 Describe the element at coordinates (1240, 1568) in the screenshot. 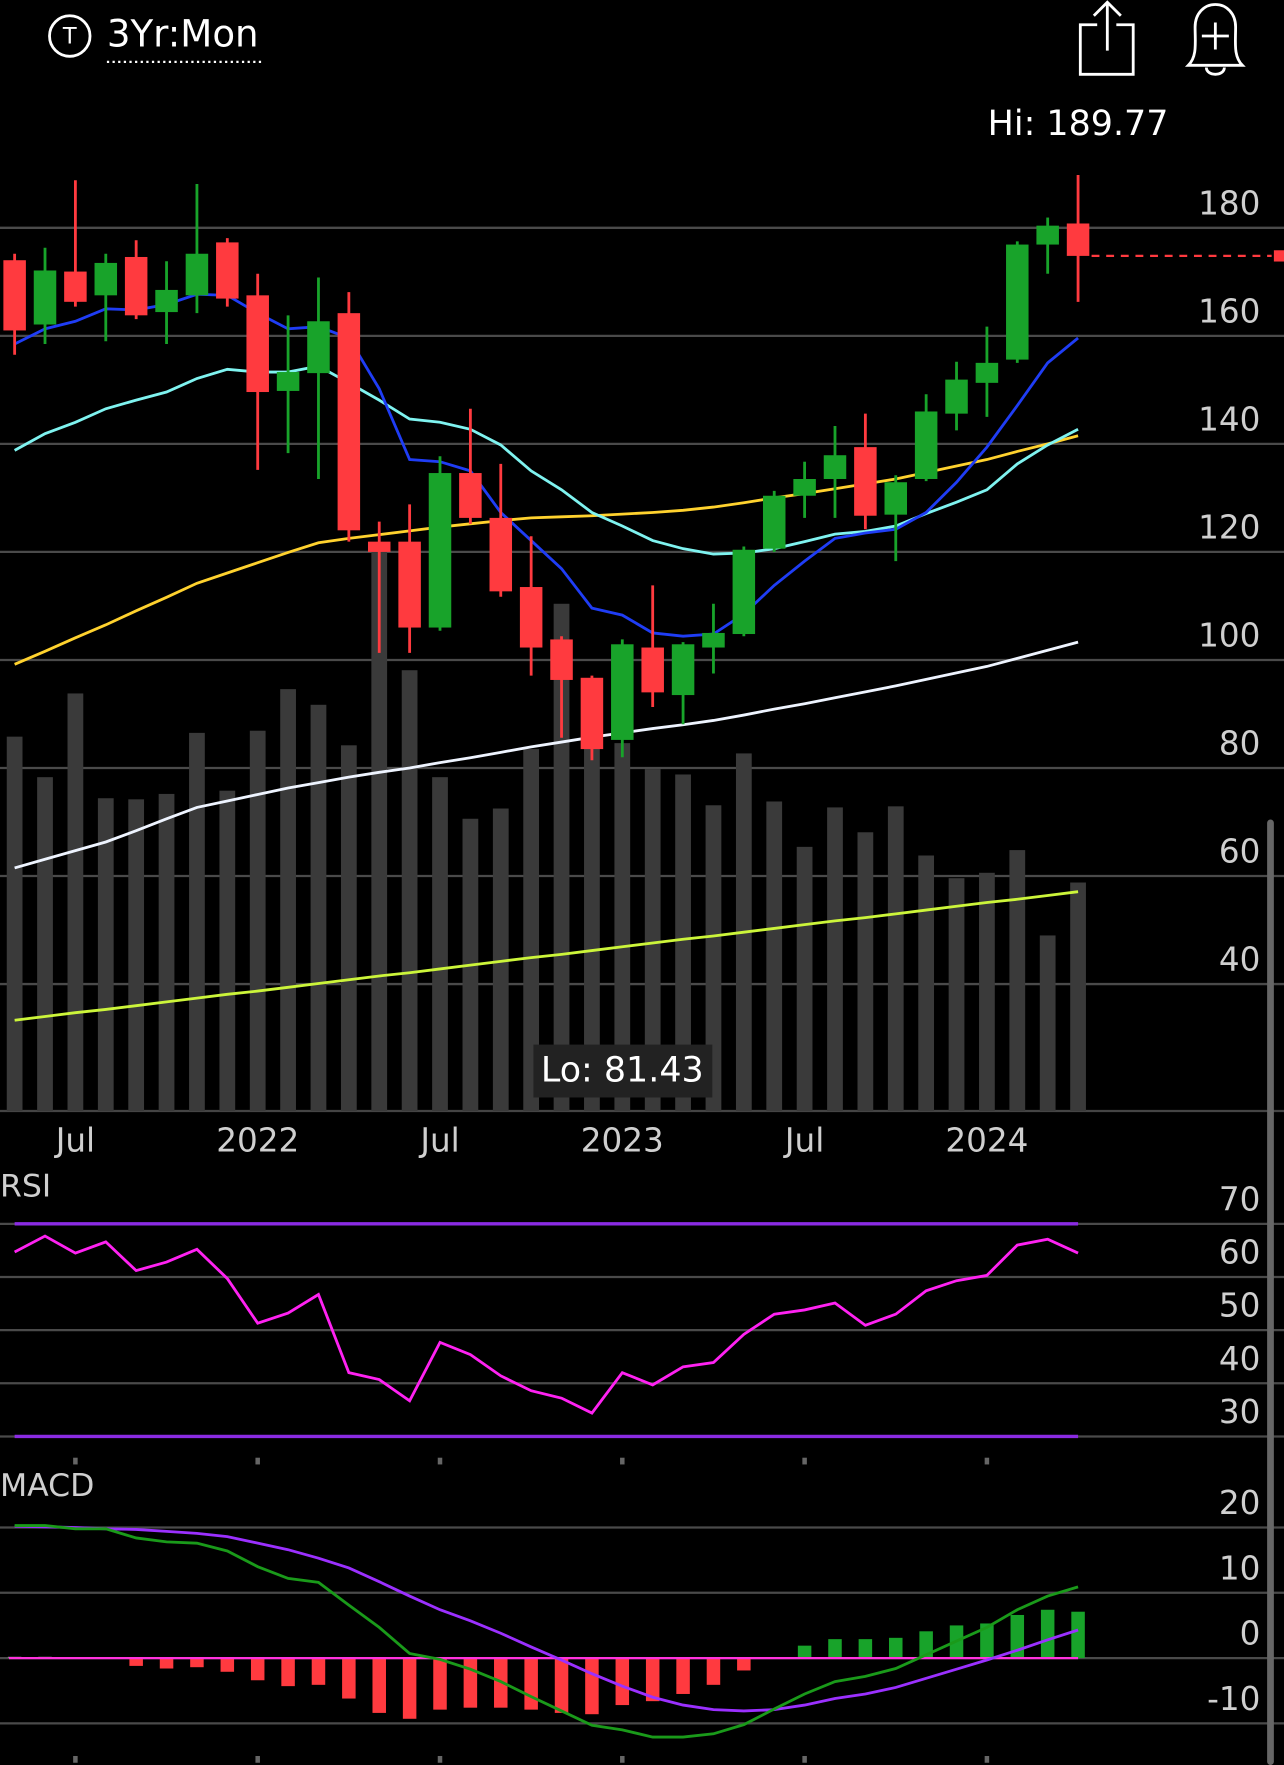

I see `y-tick-label: 10` at that location.